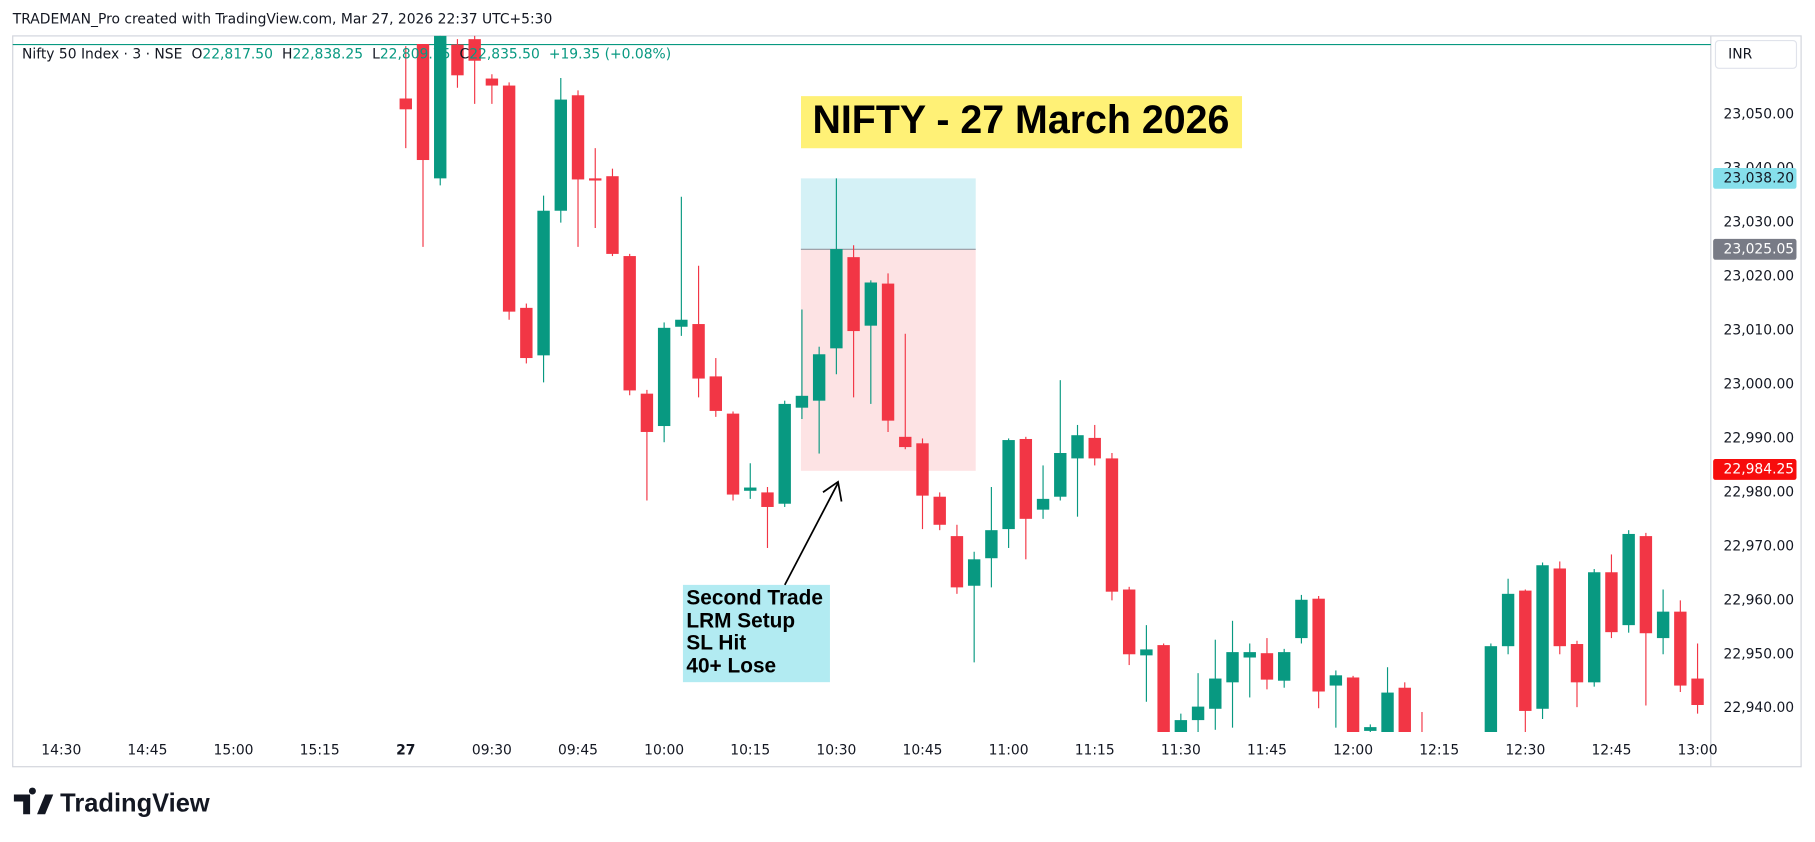 The image size is (1815, 842). I want to click on x-tick-label: 10:30, so click(836, 751).